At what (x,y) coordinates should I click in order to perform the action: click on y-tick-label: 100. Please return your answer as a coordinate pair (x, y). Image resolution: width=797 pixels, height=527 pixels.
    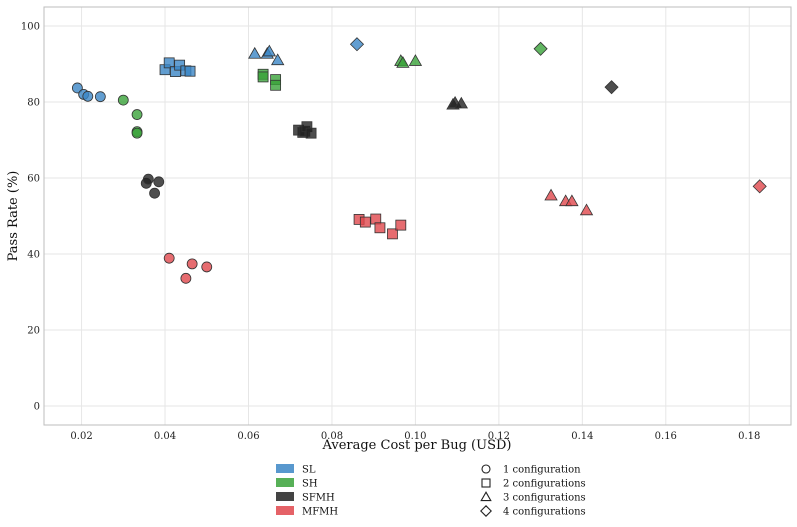
    Looking at the image, I should click on (30, 27).